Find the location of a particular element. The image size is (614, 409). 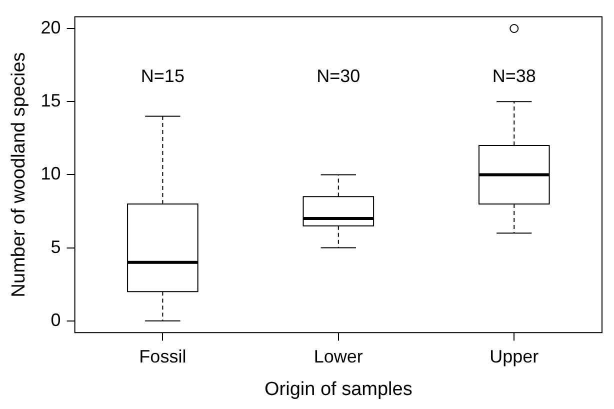

y-axis-title: Number of woodland species is located at coordinates (19, 175).